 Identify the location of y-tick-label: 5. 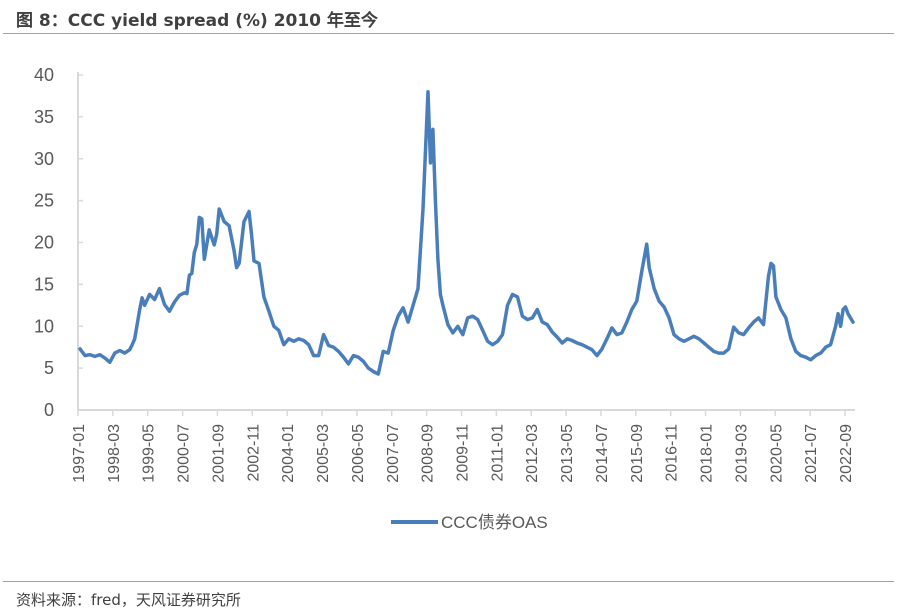
(49, 368).